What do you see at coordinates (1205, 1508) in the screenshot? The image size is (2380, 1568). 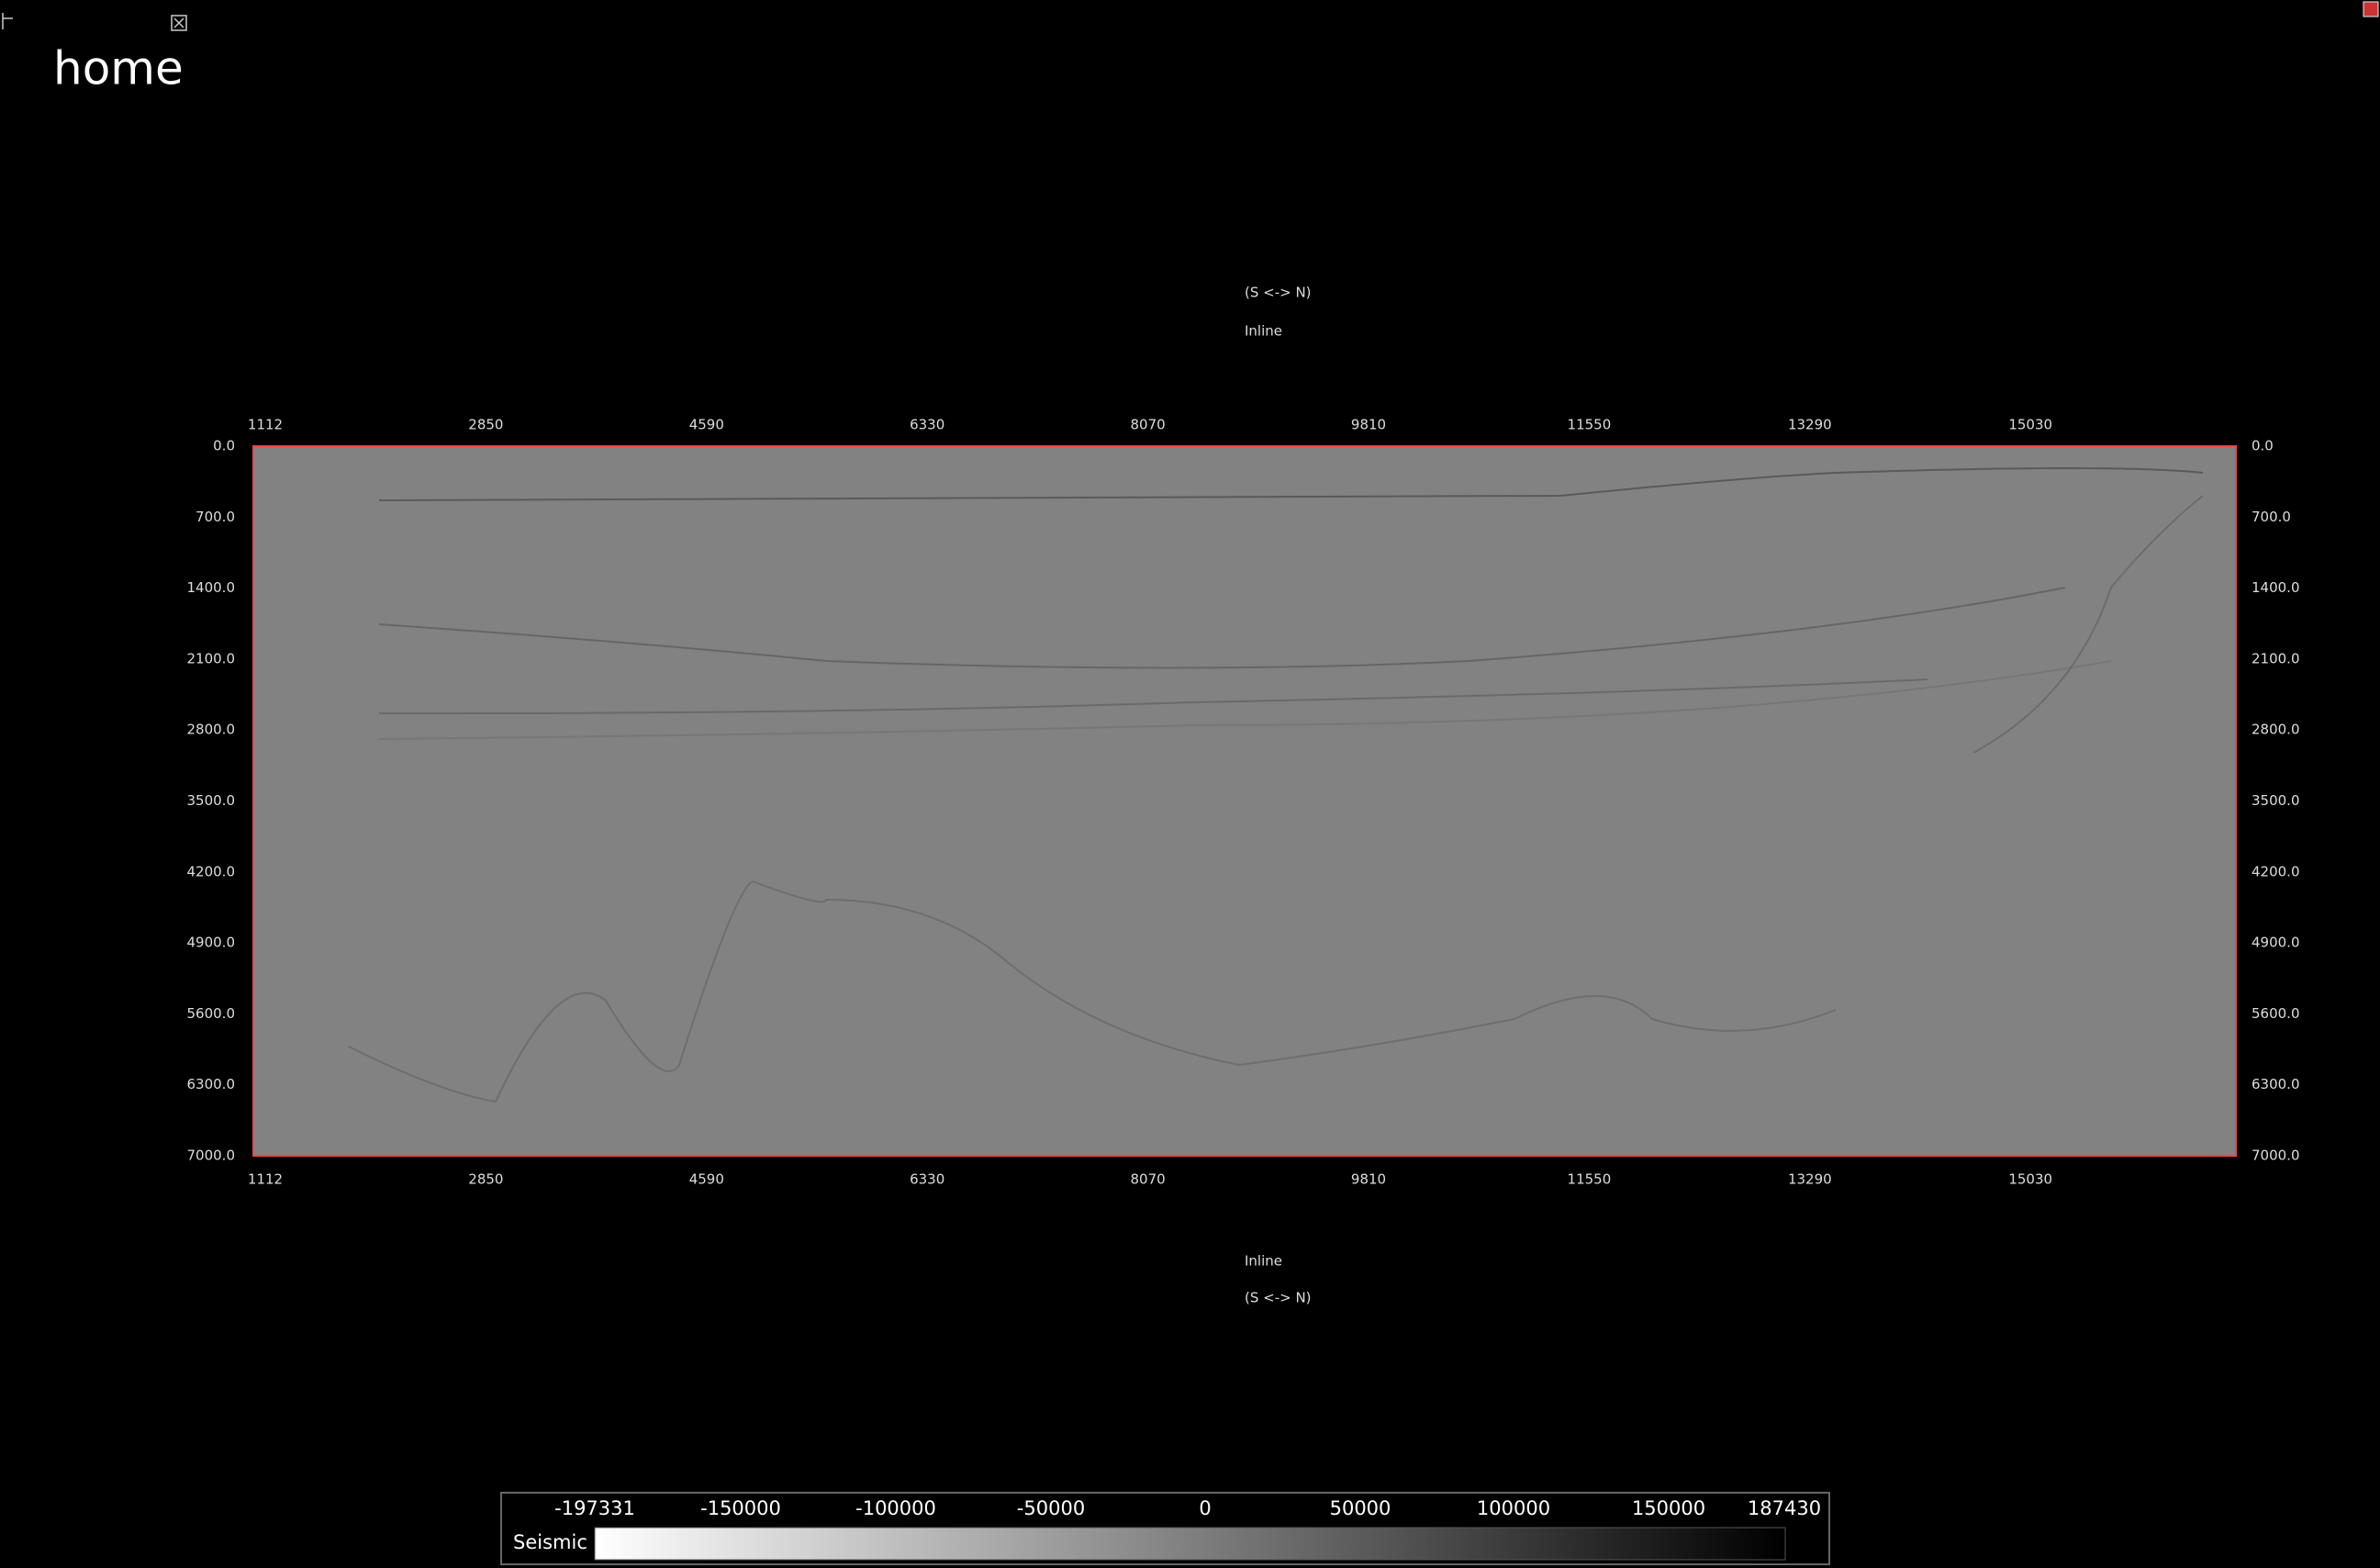 I see `colorbar-tick-label: 0` at bounding box center [1205, 1508].